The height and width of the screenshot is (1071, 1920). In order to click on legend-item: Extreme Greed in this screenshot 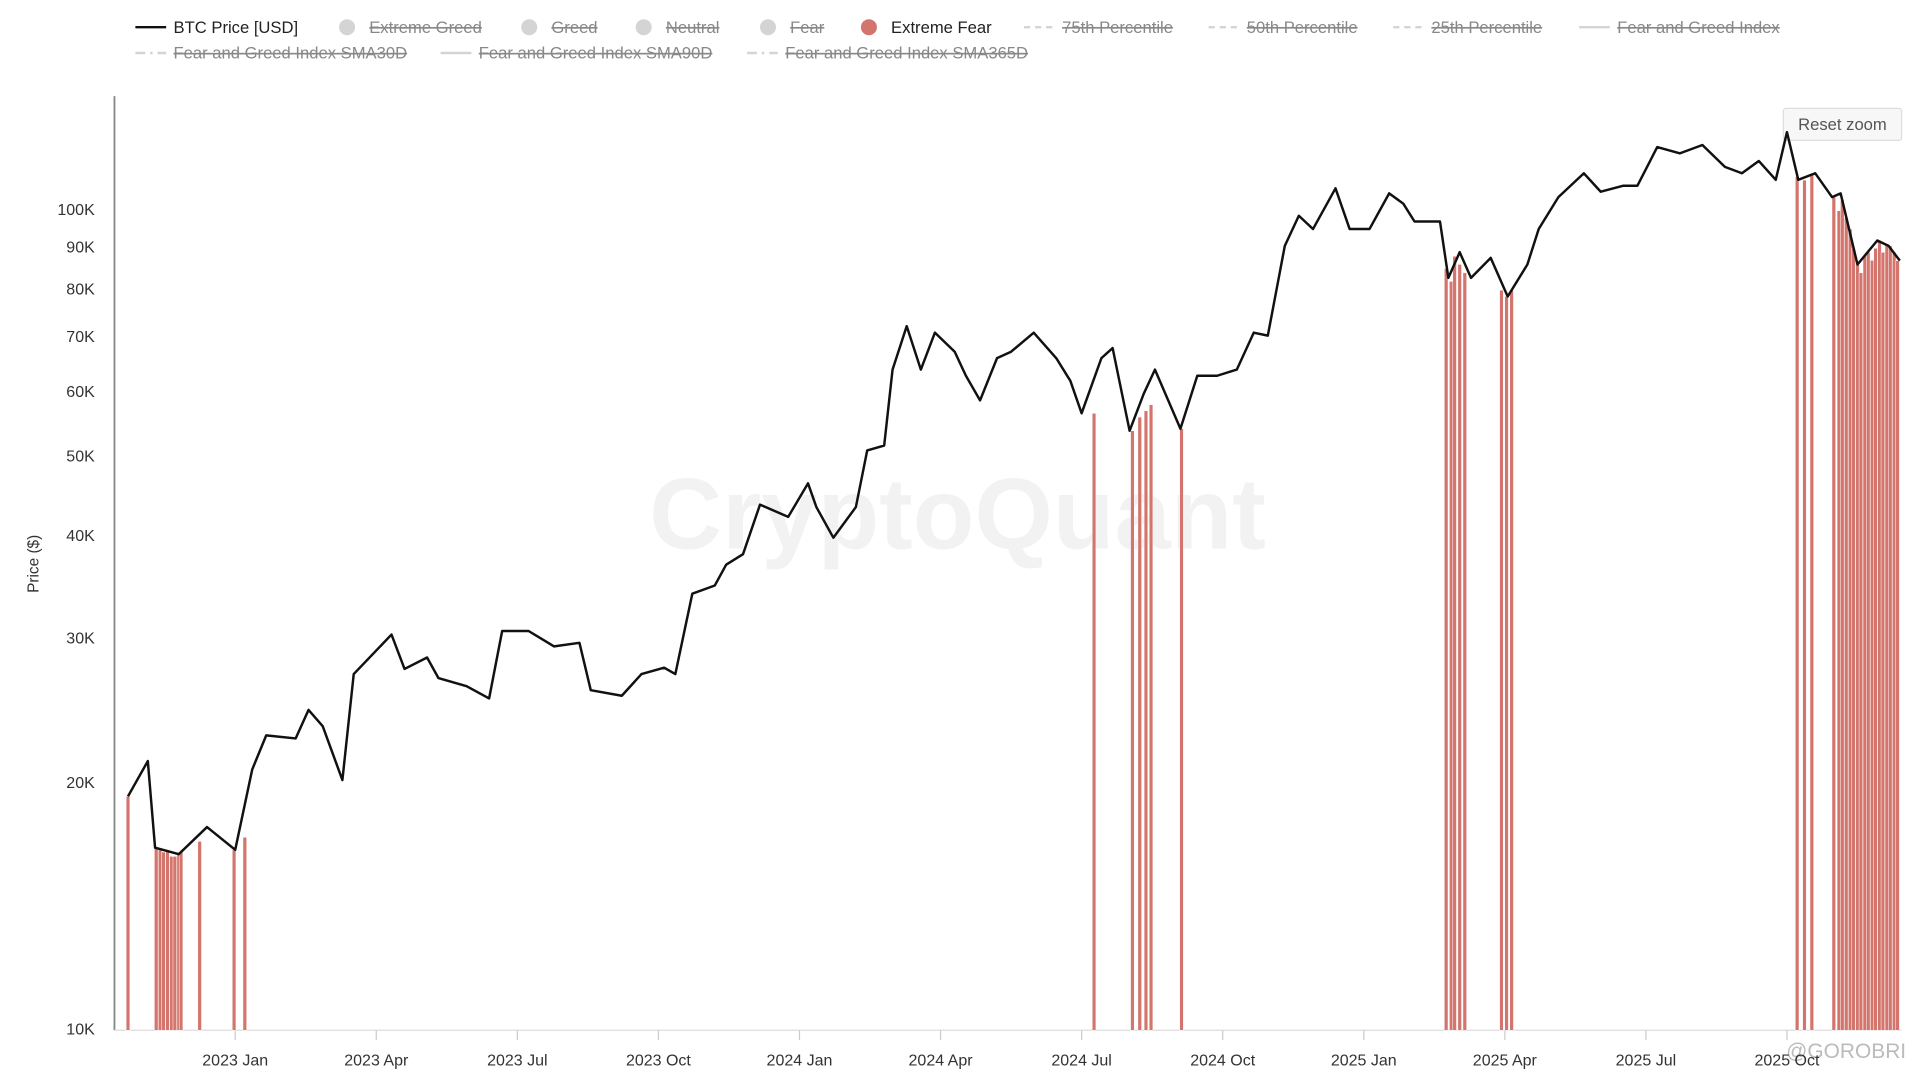, I will do `click(410, 27)`.